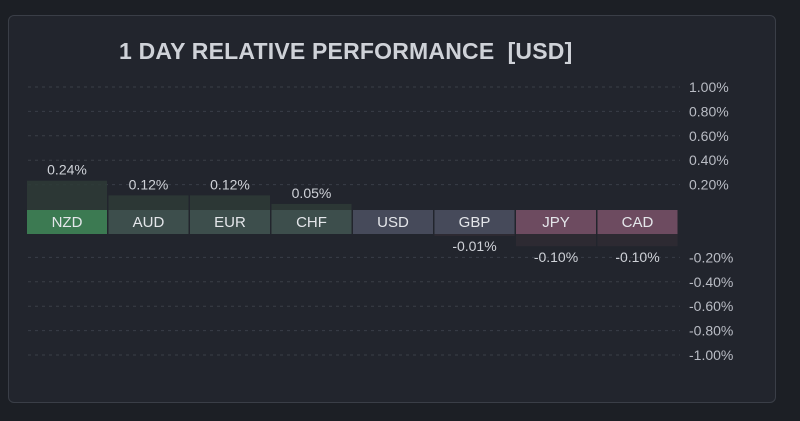 This screenshot has height=421, width=800. Describe the element at coordinates (711, 282) in the screenshot. I see `y-tick-label: -0.40%` at that location.